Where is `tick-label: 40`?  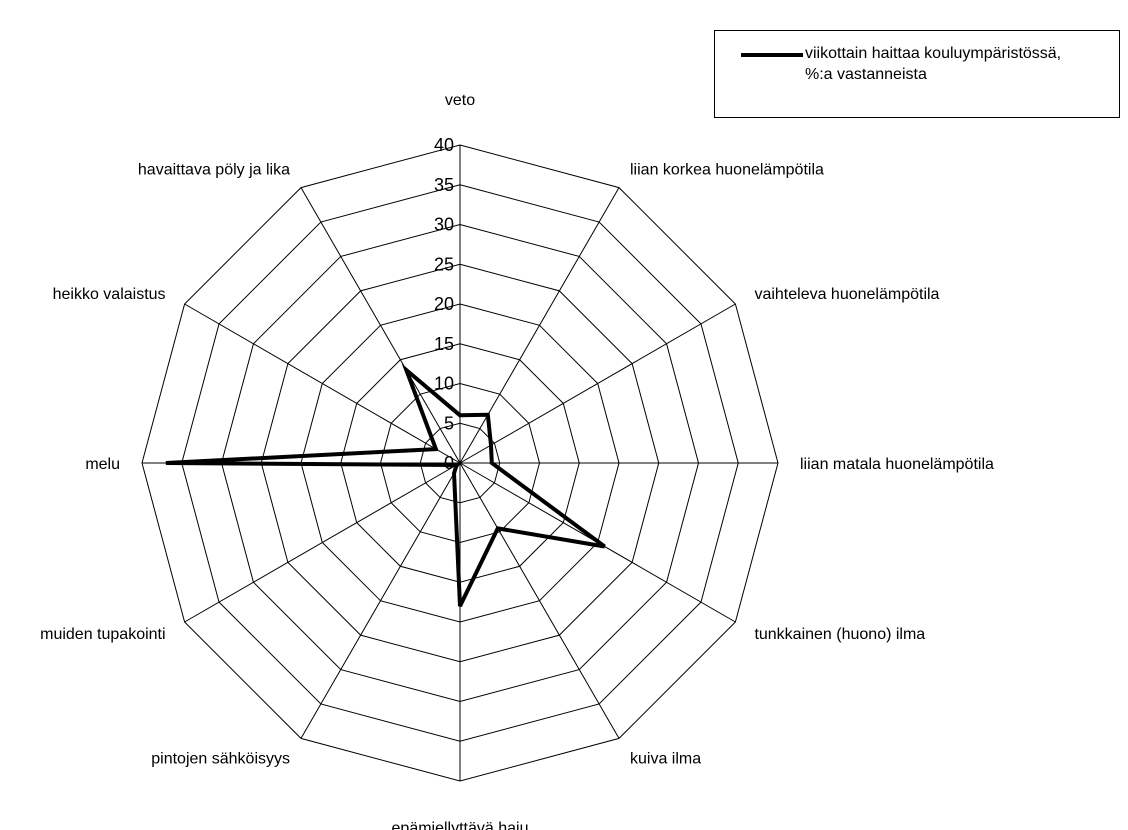
tick-label: 40 is located at coordinates (444, 145).